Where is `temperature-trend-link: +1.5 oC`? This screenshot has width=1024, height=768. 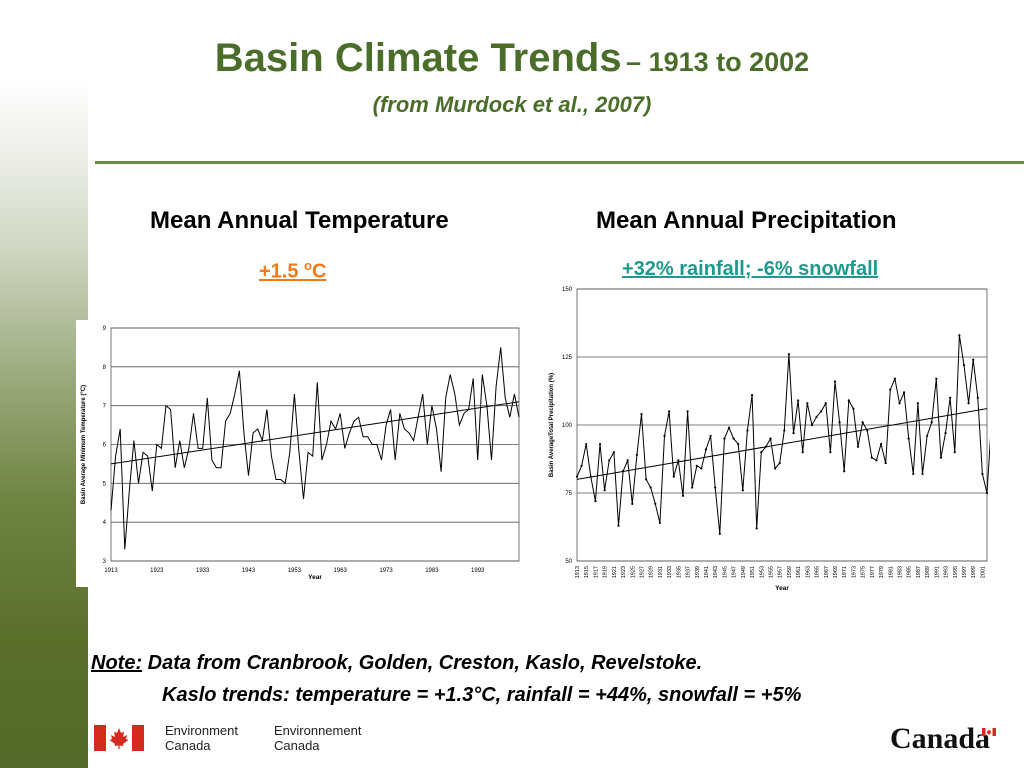
temperature-trend-link: +1.5 oC is located at coordinates (292, 271).